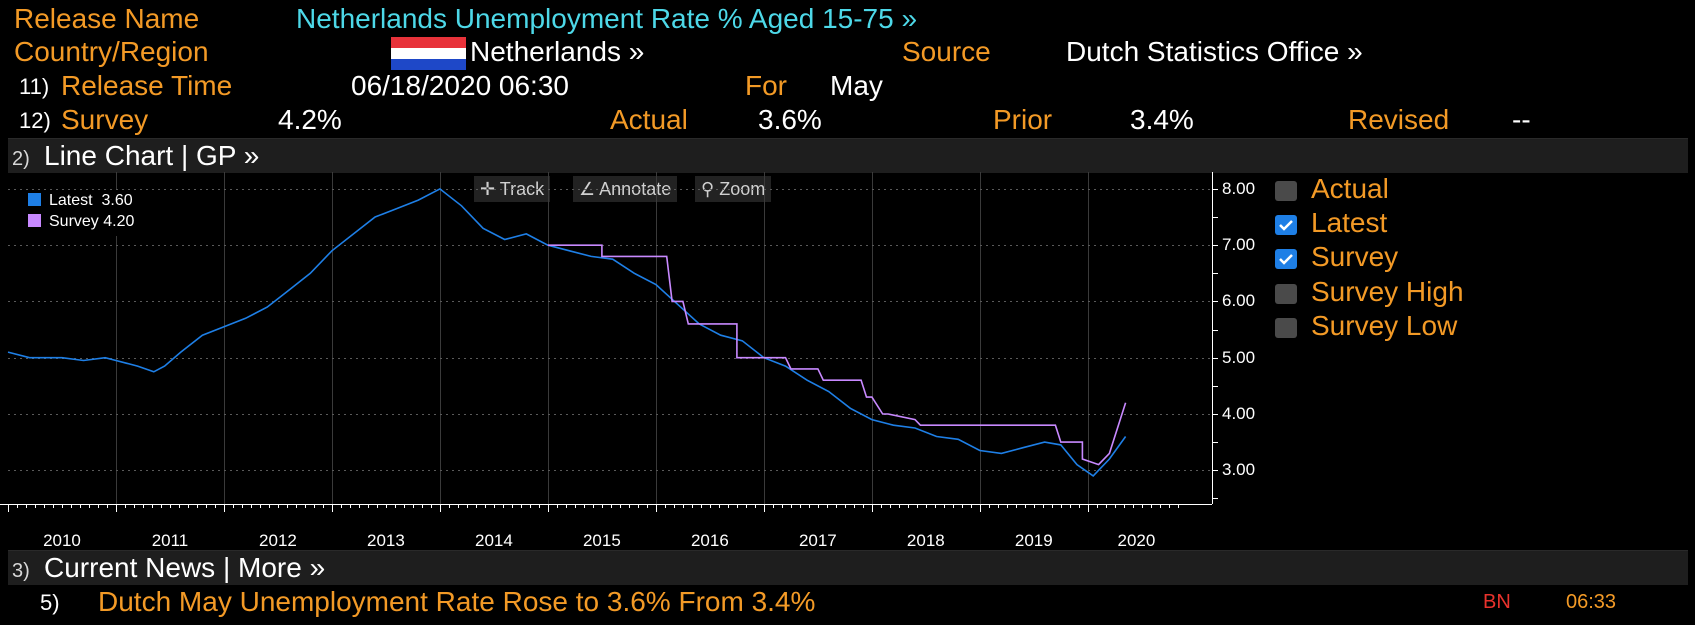 This screenshot has width=1695, height=625. I want to click on legend-latest-name: Latest, so click(71, 200).